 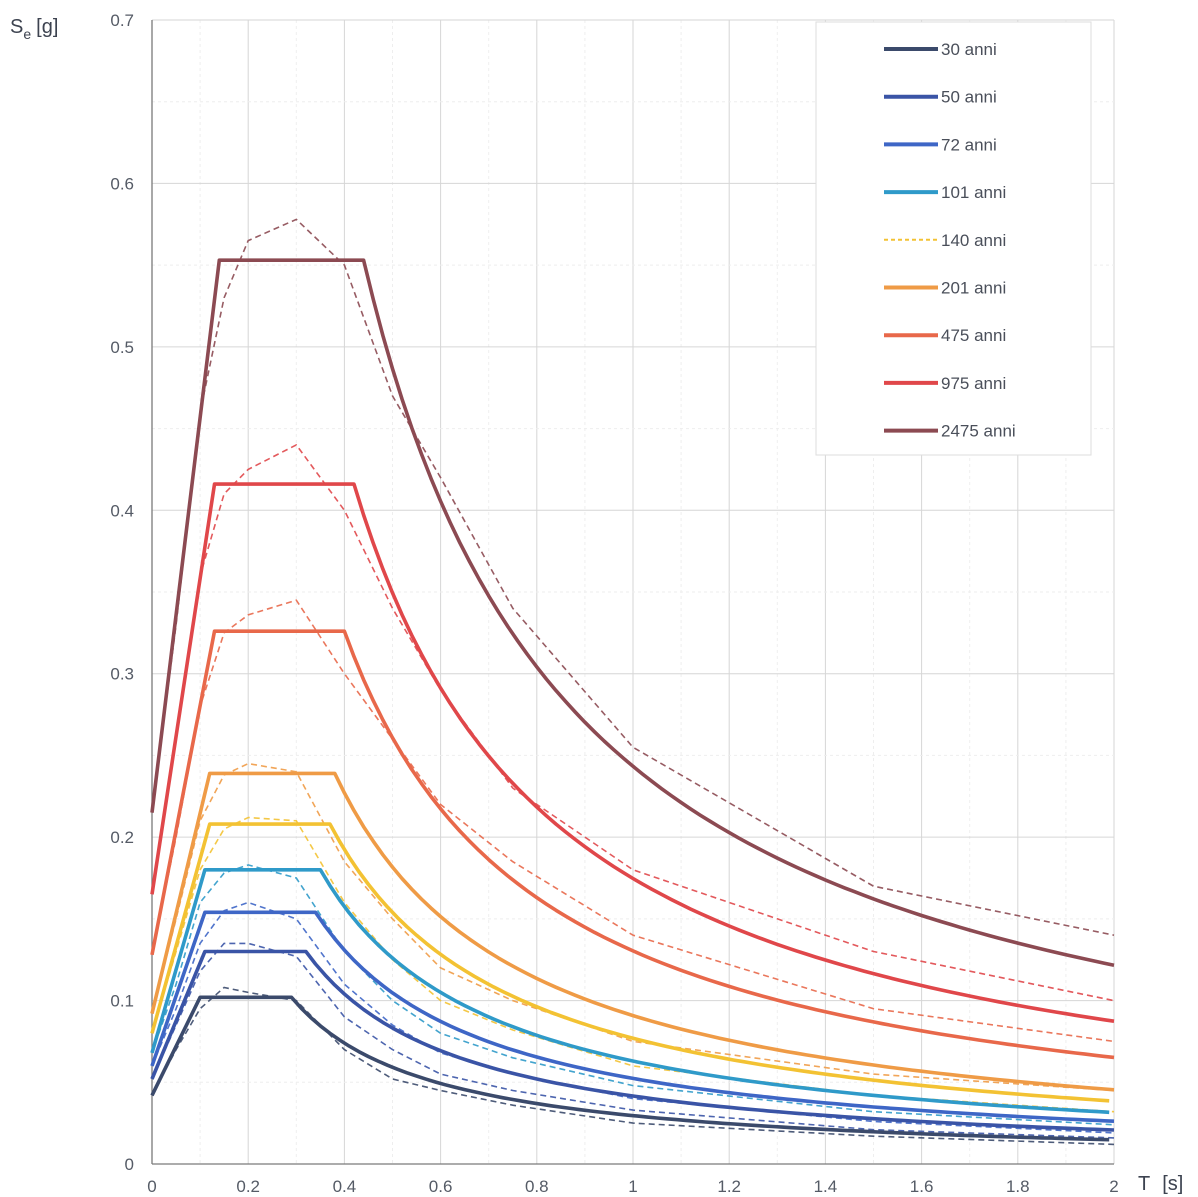 I want to click on x-tick-label: 1, so click(x=632, y=1186).